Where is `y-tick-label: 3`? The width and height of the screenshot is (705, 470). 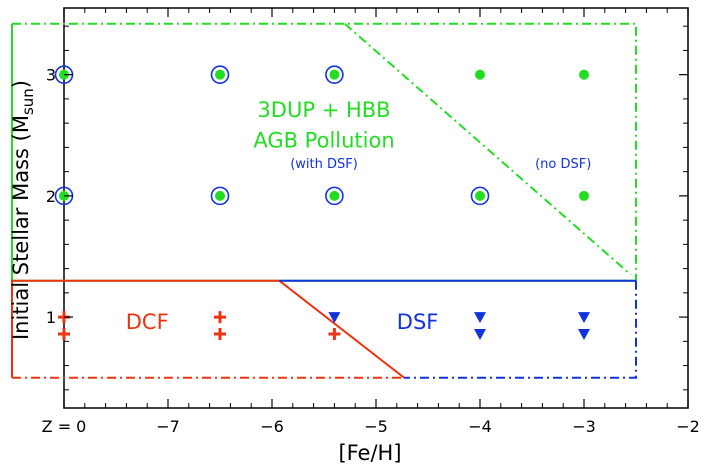
y-tick-label: 3 is located at coordinates (51, 75).